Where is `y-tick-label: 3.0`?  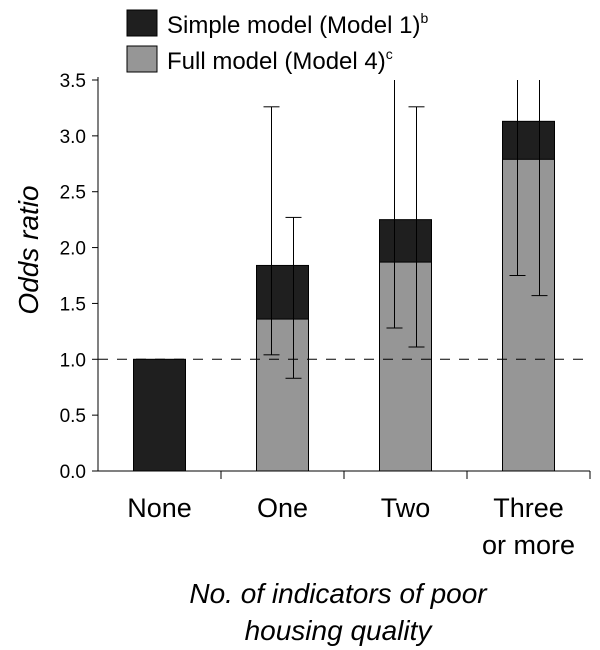 y-tick-label: 3.0 is located at coordinates (73, 137).